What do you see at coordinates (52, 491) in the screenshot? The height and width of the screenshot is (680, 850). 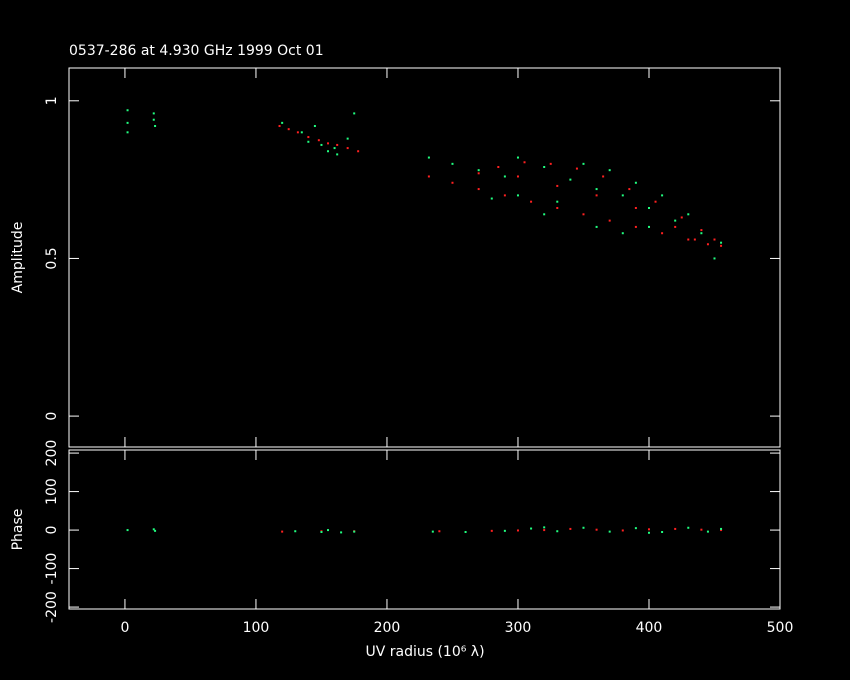 I see `y-tick-label: 100` at bounding box center [52, 491].